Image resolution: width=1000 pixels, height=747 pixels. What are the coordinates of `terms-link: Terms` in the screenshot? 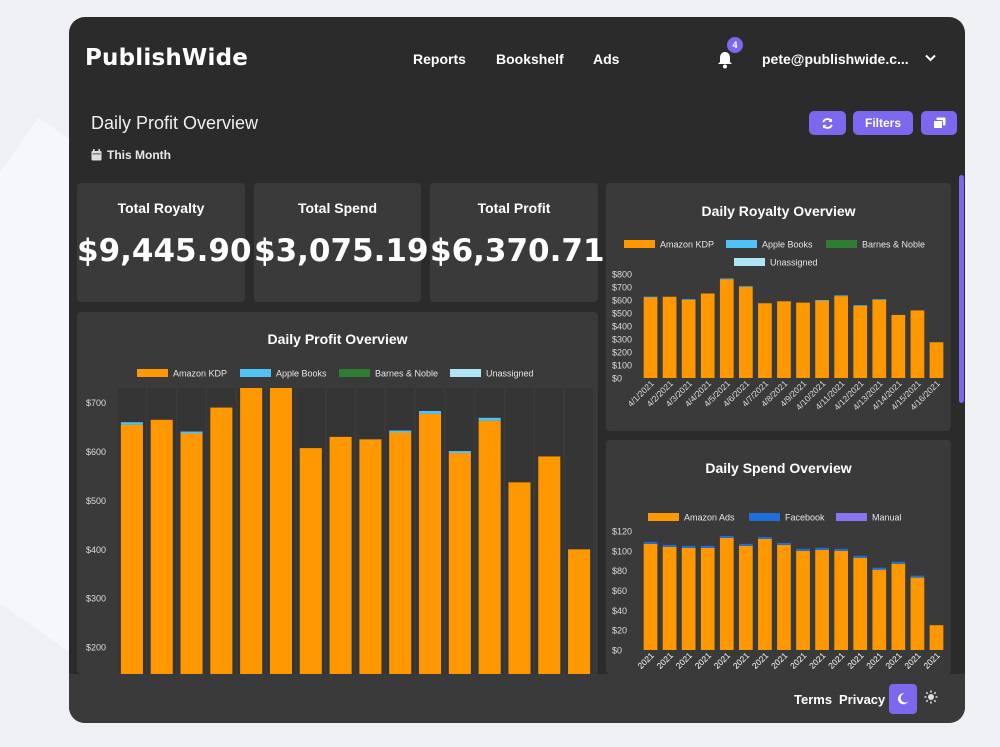 It's located at (813, 699).